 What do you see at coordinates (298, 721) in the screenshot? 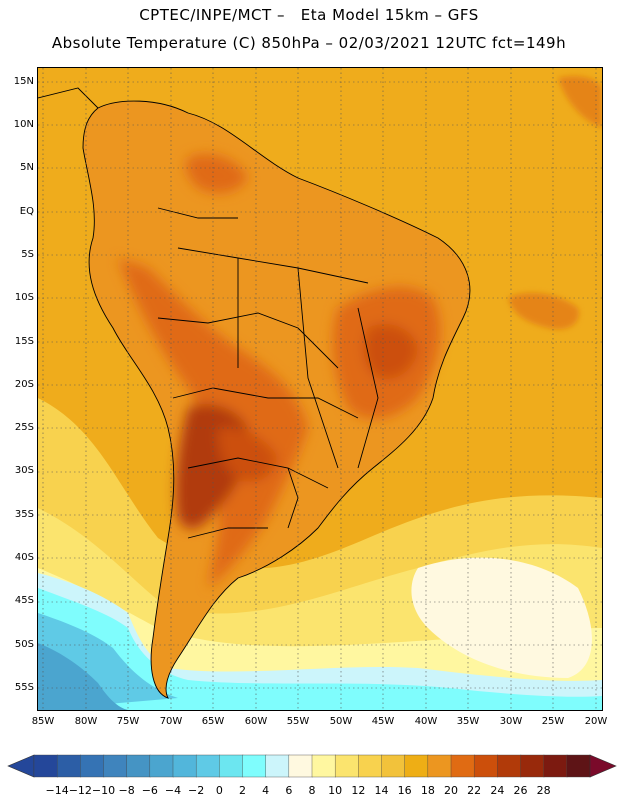
I see `lon-label-55w: 55W` at bounding box center [298, 721].